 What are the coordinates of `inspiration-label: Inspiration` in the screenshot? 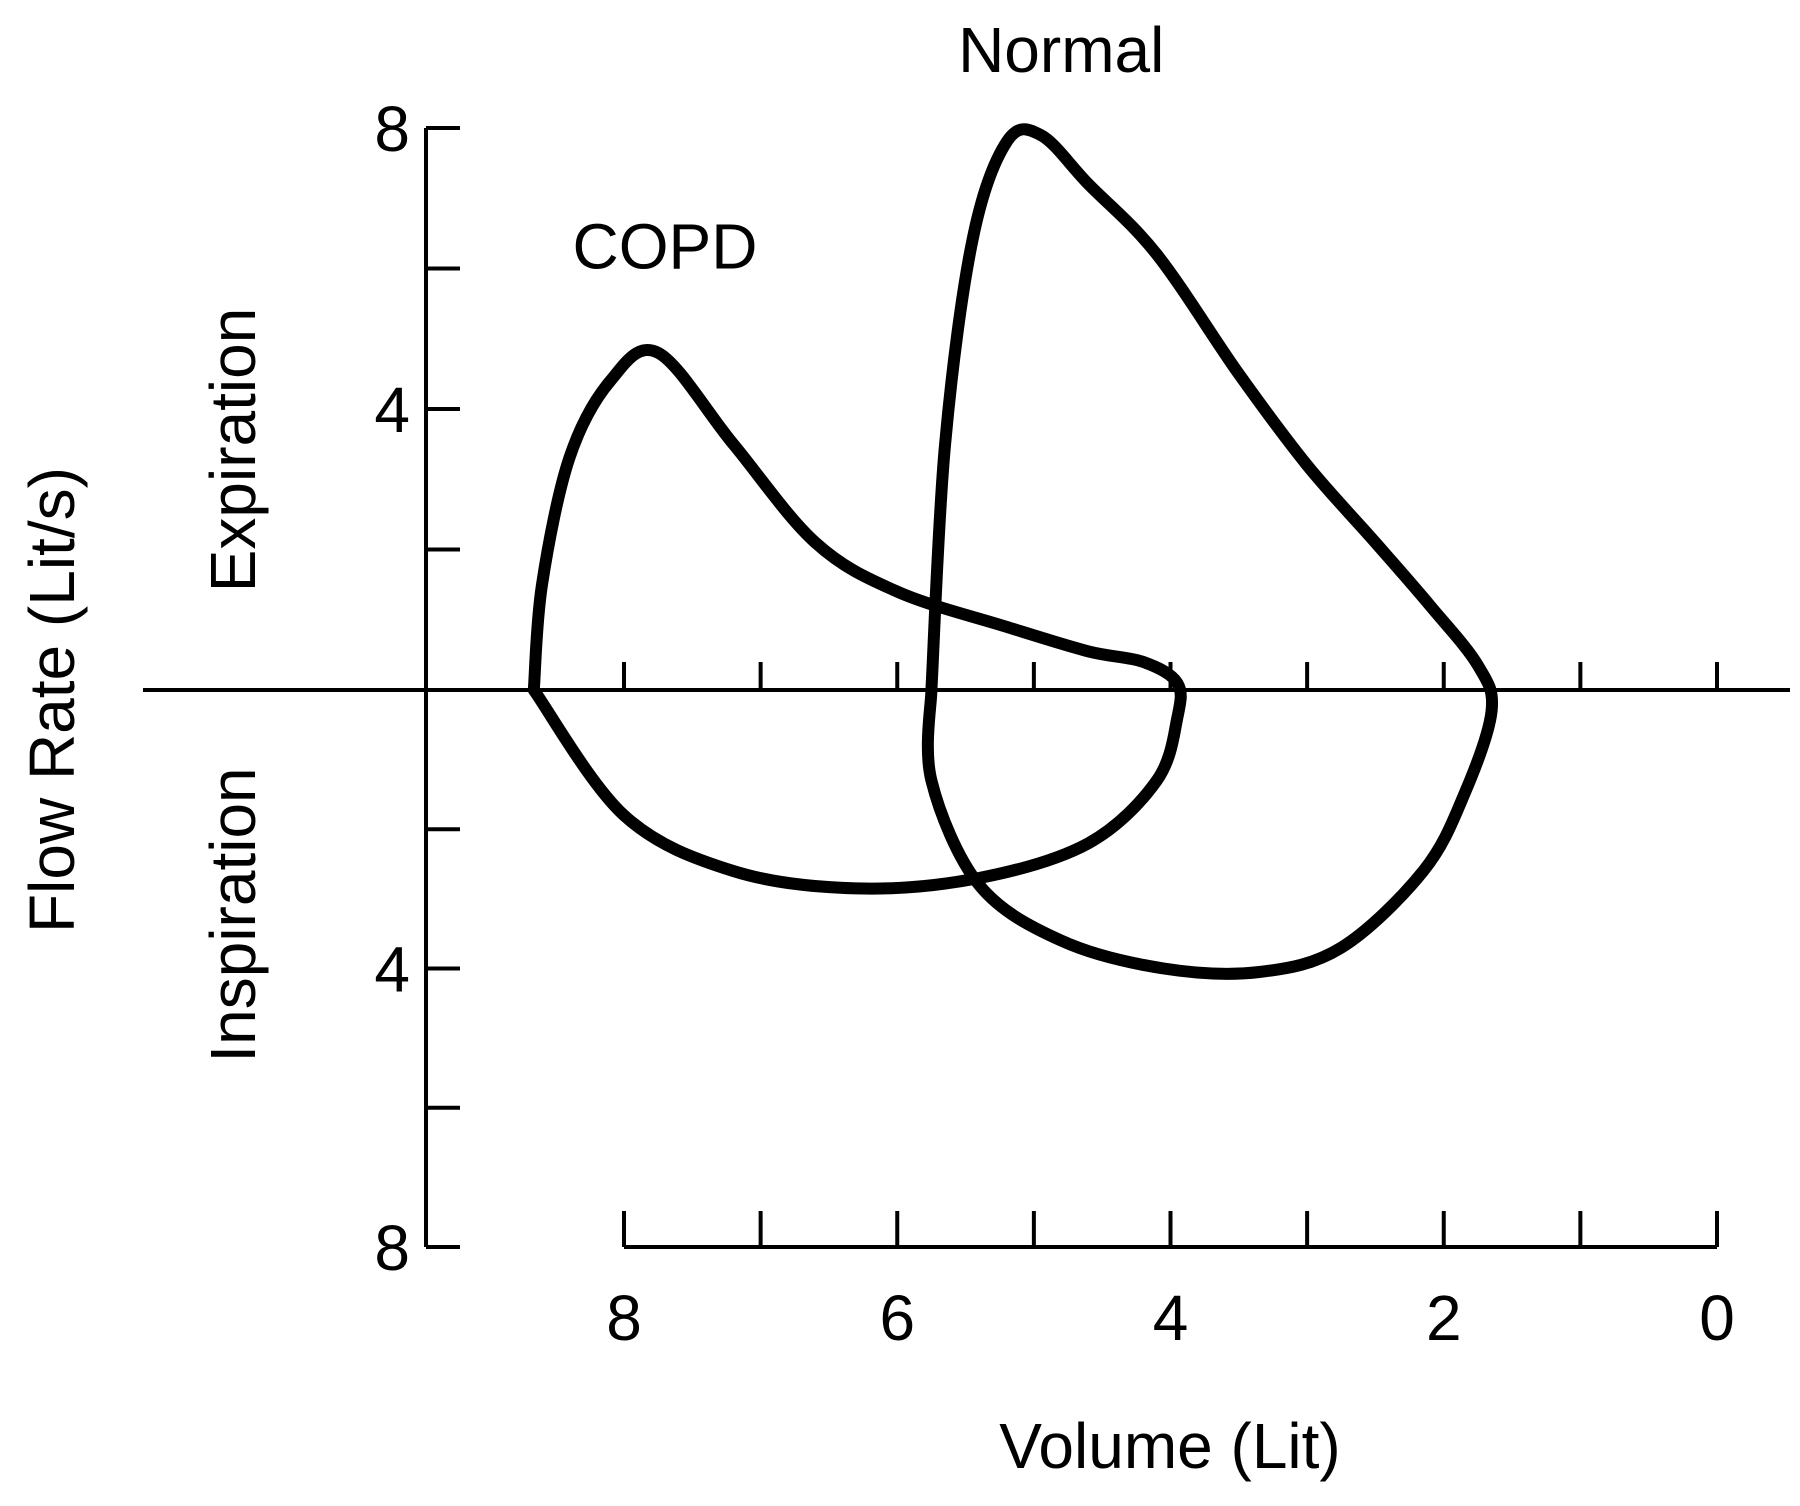 It's located at (233, 914).